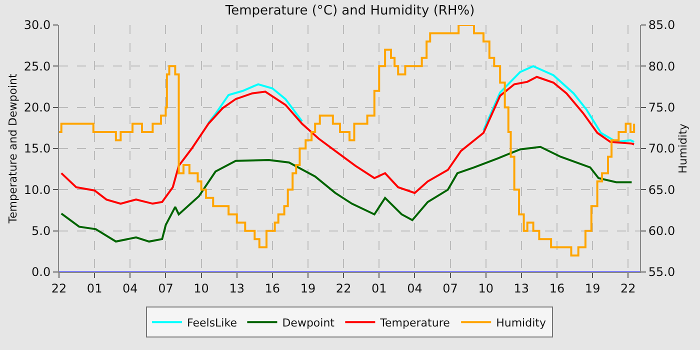 Image resolution: width=700 pixels, height=350 pixels. What do you see at coordinates (309, 323) in the screenshot?
I see `legend-label: Dewpoint` at bounding box center [309, 323].